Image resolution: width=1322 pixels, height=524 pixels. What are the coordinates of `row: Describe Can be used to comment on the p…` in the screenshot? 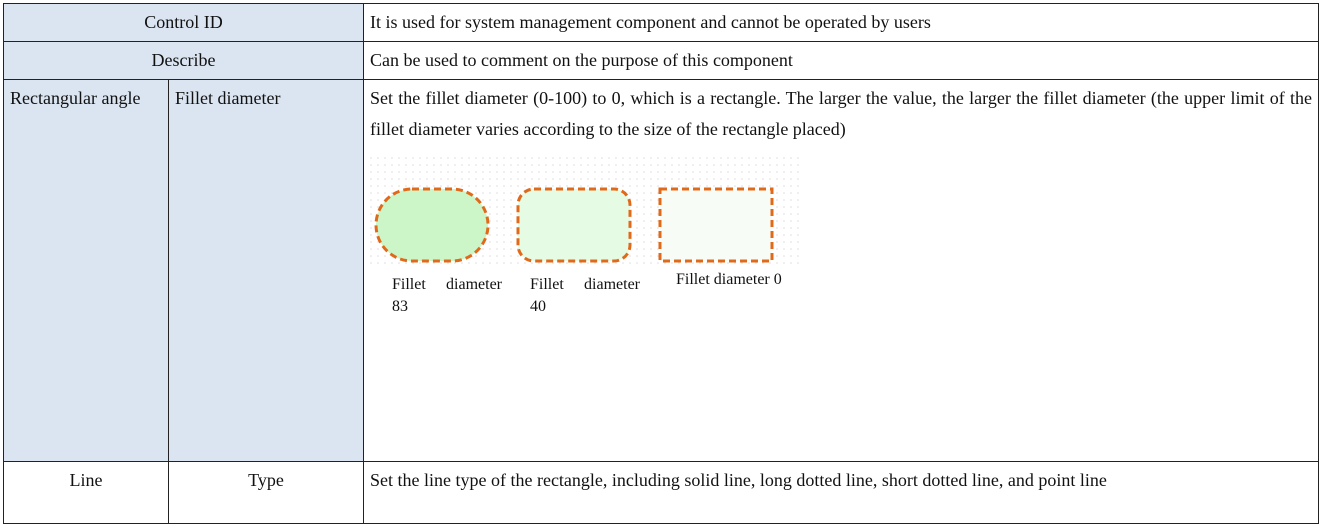 It's located at (661, 60).